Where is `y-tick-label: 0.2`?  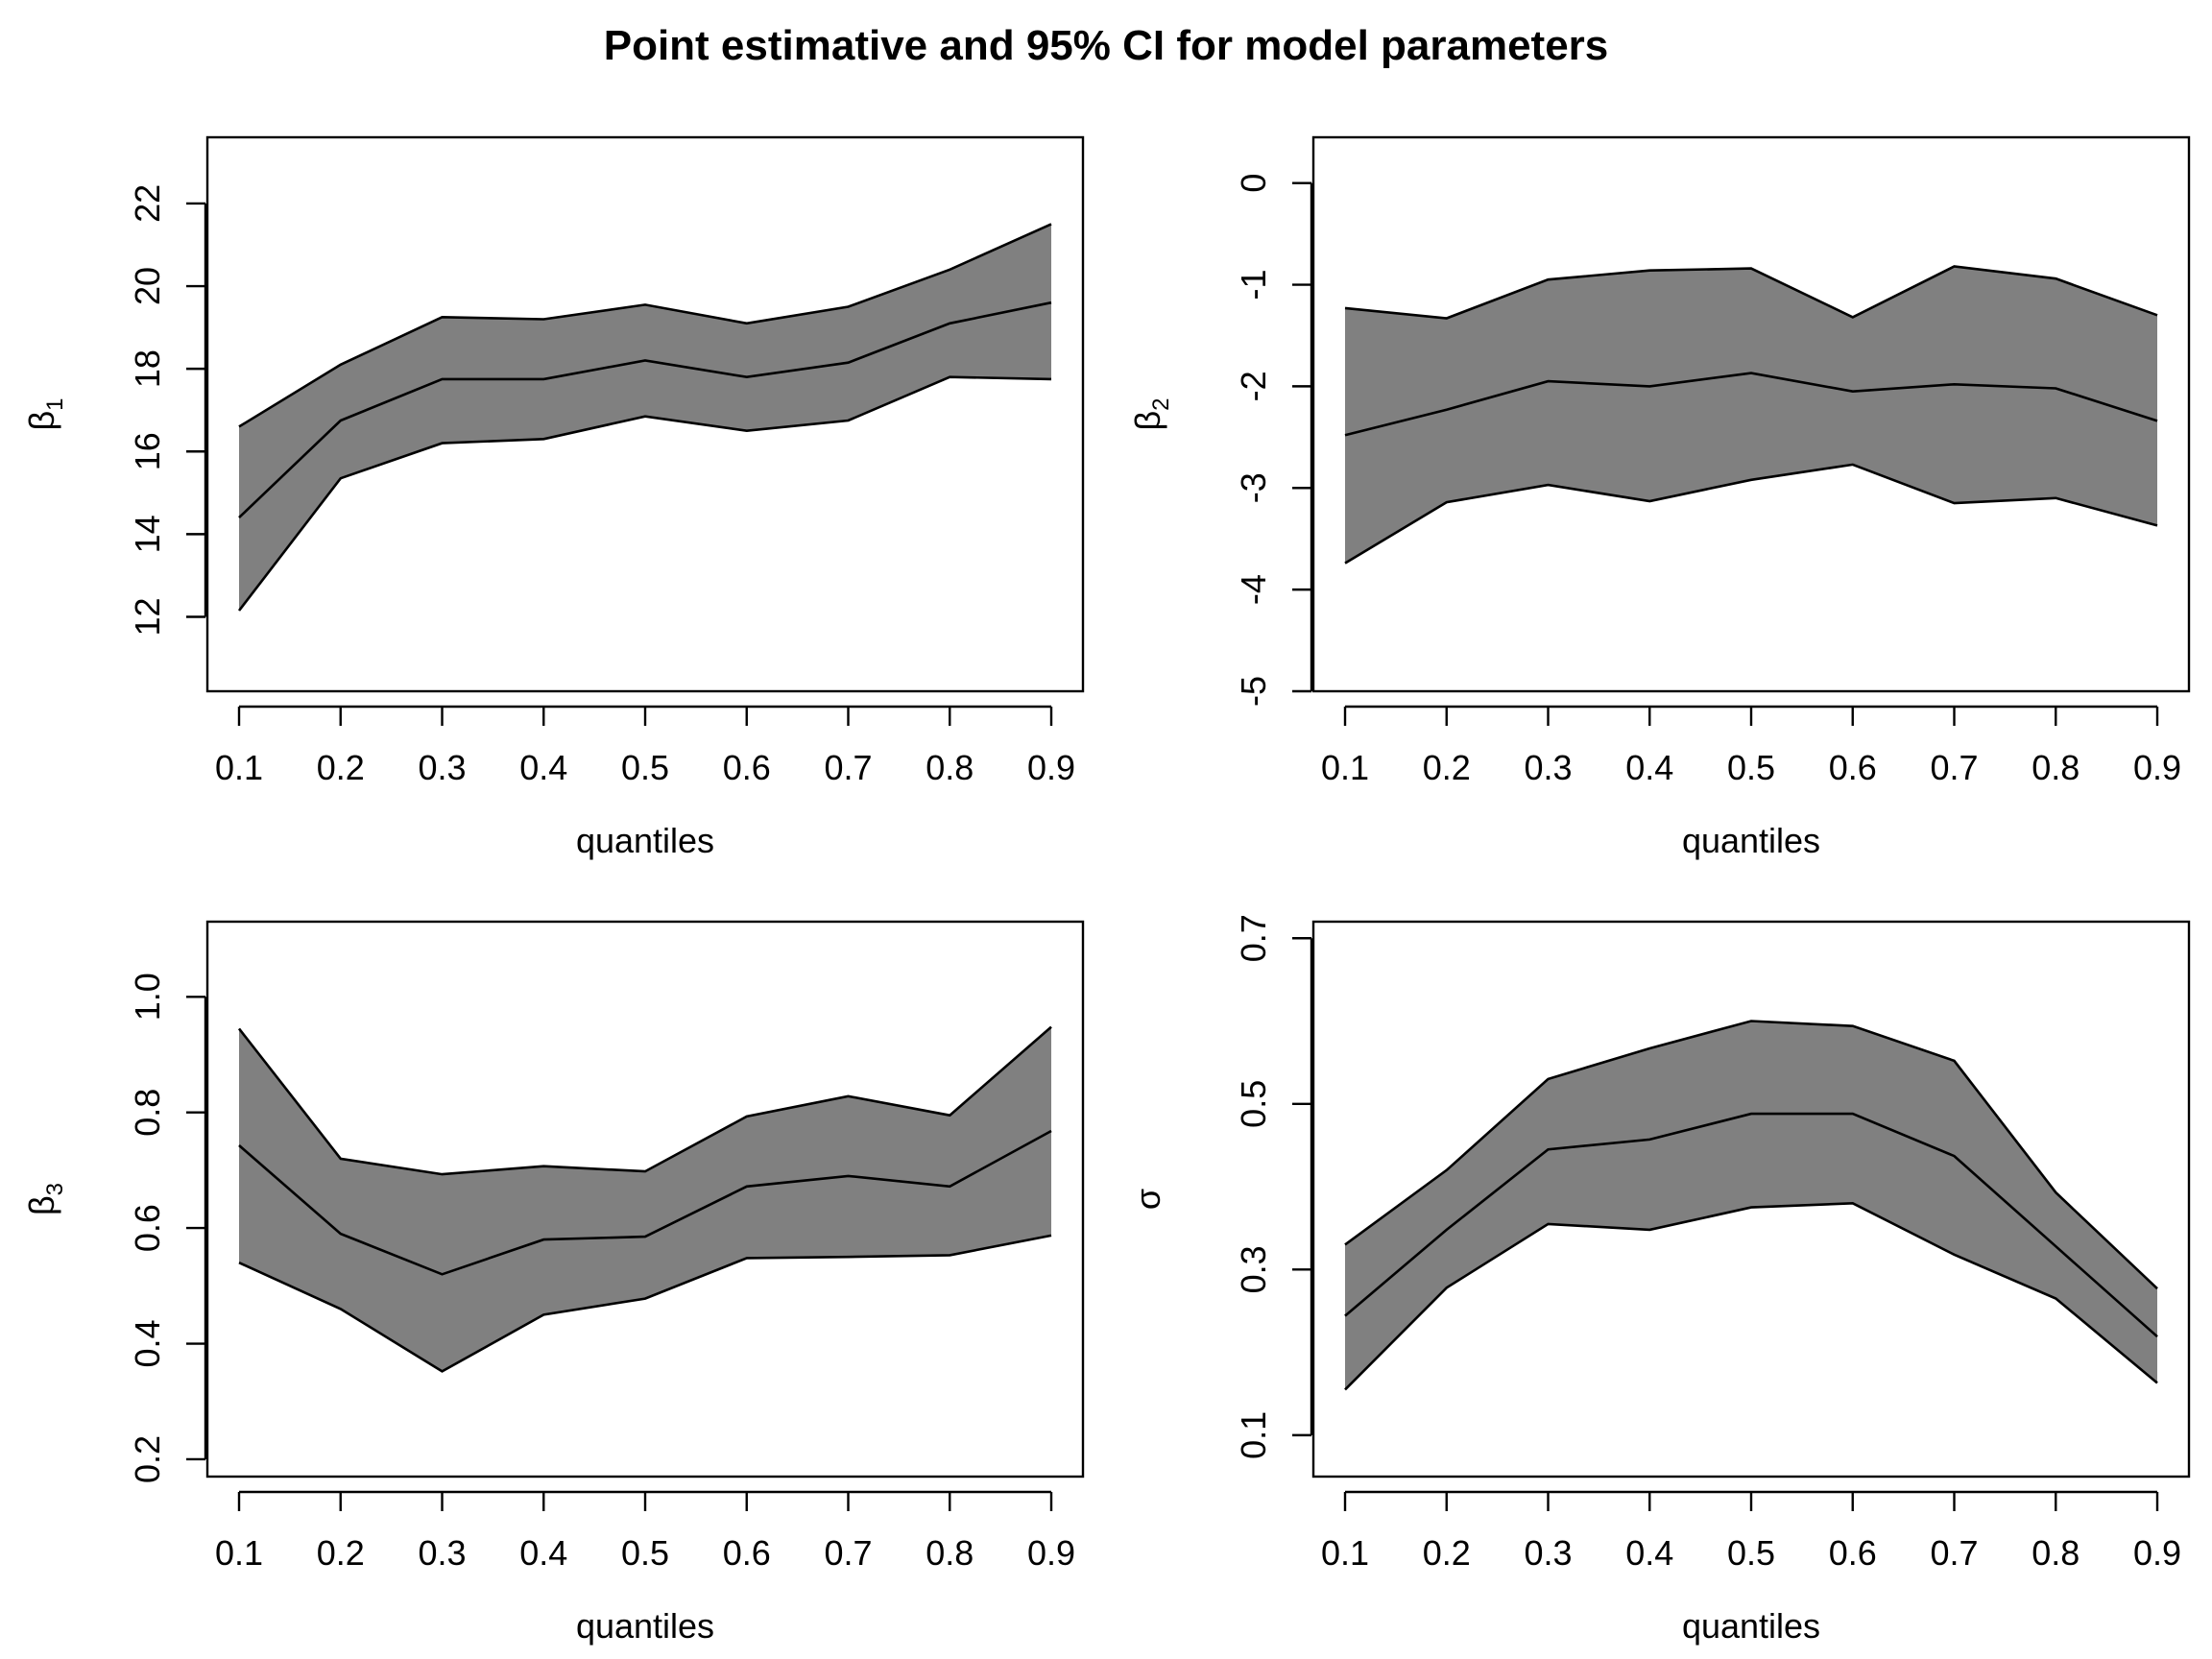
y-tick-label: 0.2 is located at coordinates (147, 1459).